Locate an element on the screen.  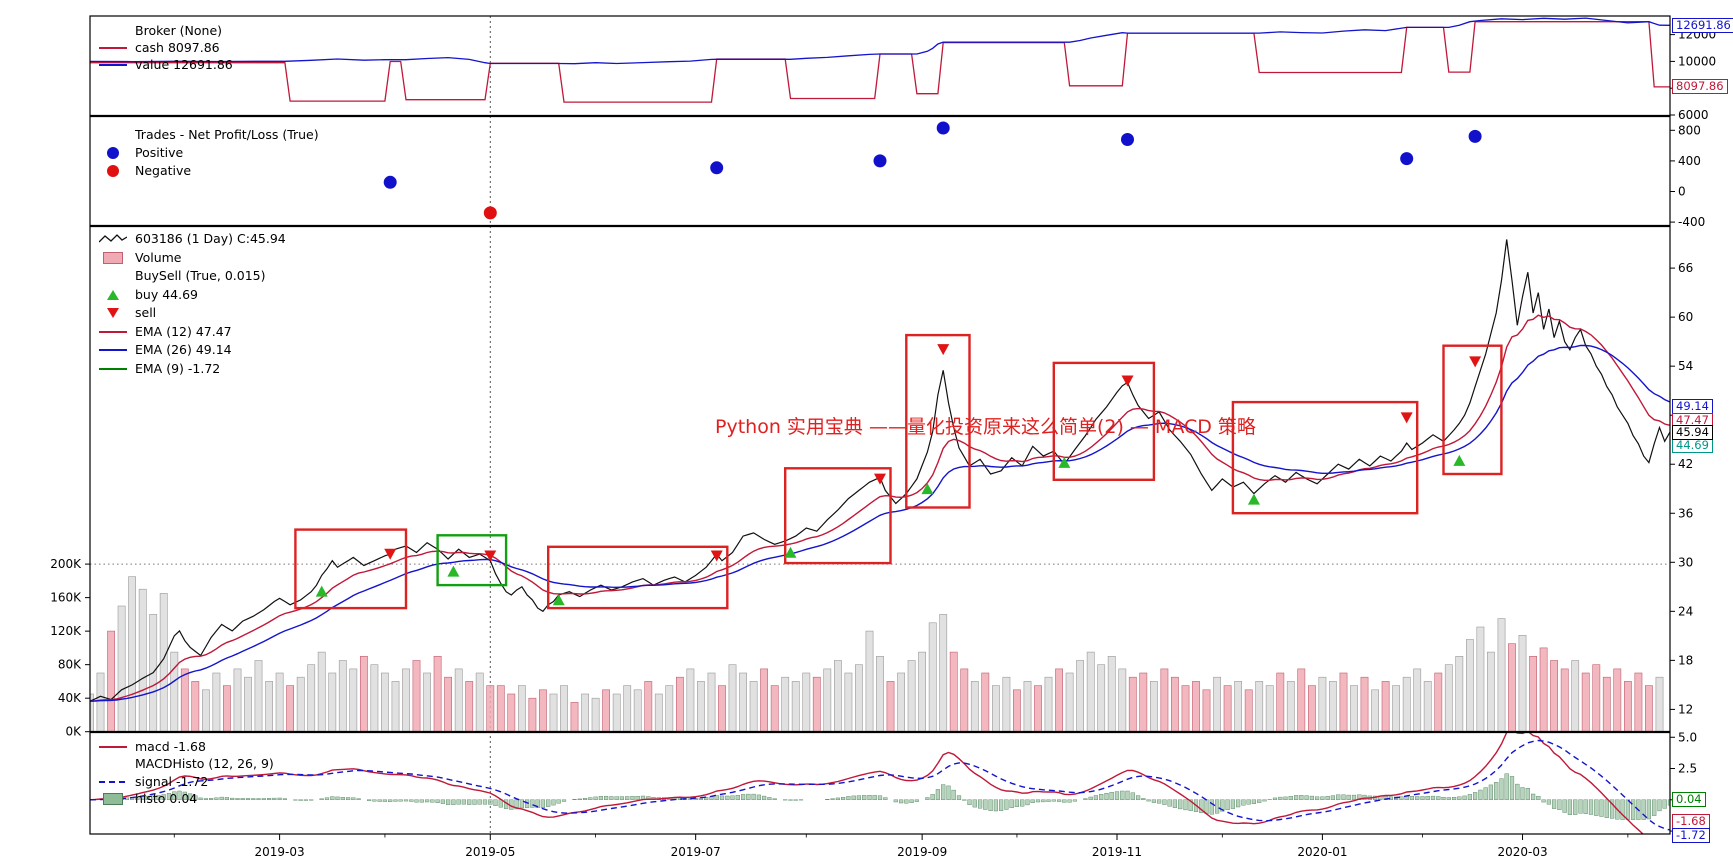
x-axis-date-label: 2019-05 is located at coordinates (490, 852).